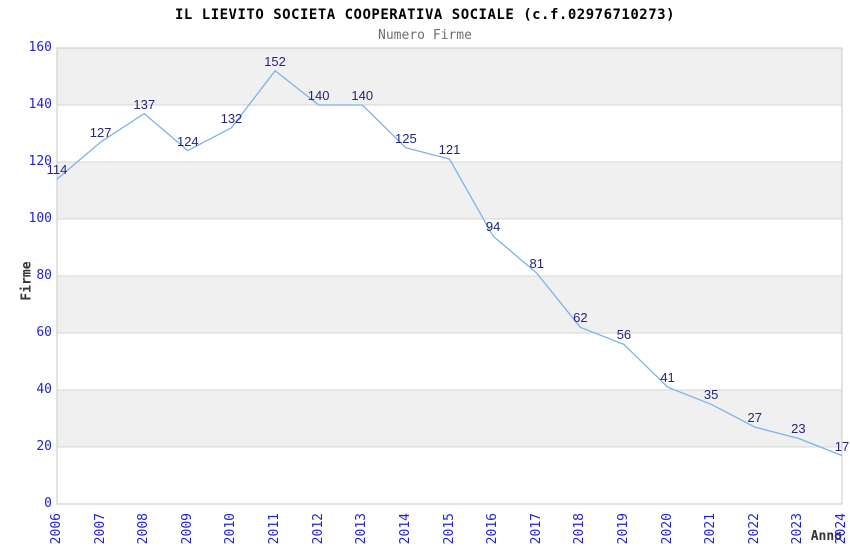 Image resolution: width=850 pixels, height=550 pixels. What do you see at coordinates (44, 275) in the screenshot?
I see `y-tick-label: 80` at bounding box center [44, 275].